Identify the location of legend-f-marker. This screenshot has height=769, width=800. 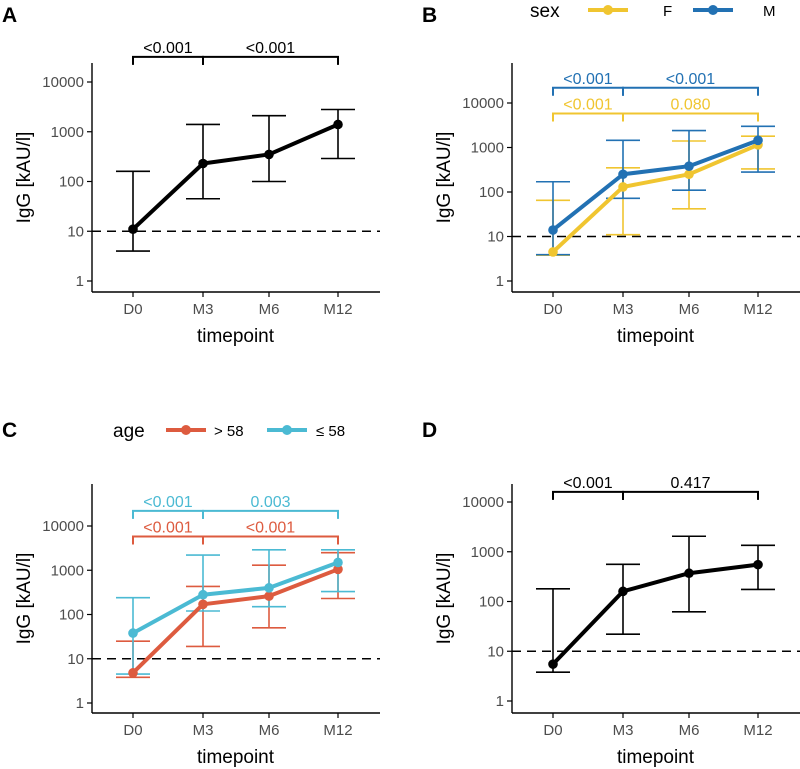
(608, 10).